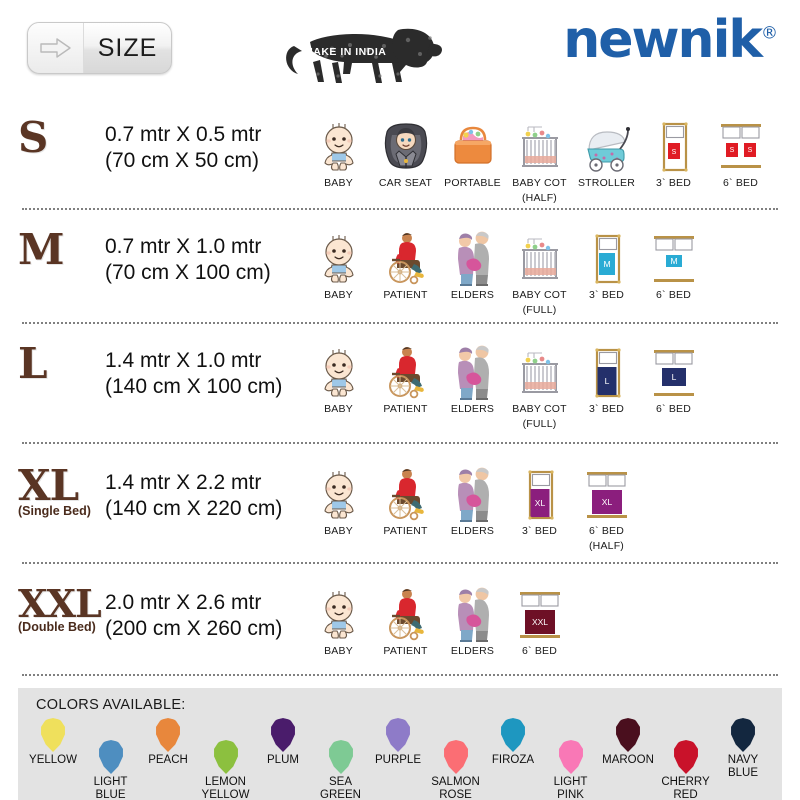 The height and width of the screenshot is (800, 800). What do you see at coordinates (182, 160) in the screenshot?
I see `dimension-centimeters: (70 cm X 50 cm)` at bounding box center [182, 160].